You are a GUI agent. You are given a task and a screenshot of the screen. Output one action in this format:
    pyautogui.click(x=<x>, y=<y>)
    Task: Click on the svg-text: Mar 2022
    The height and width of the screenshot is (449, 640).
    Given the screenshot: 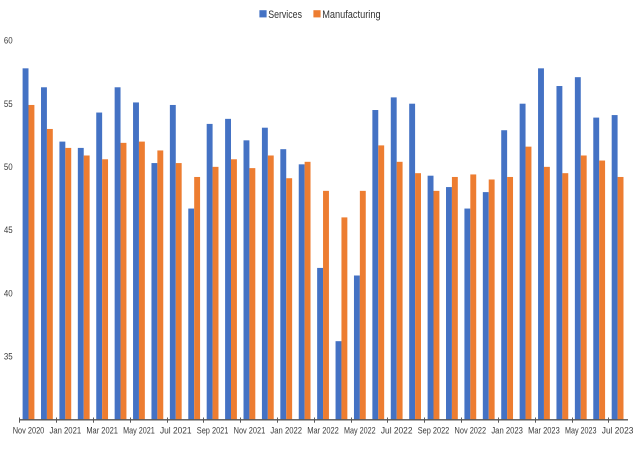 What is the action you would take?
    pyautogui.click(x=323, y=431)
    